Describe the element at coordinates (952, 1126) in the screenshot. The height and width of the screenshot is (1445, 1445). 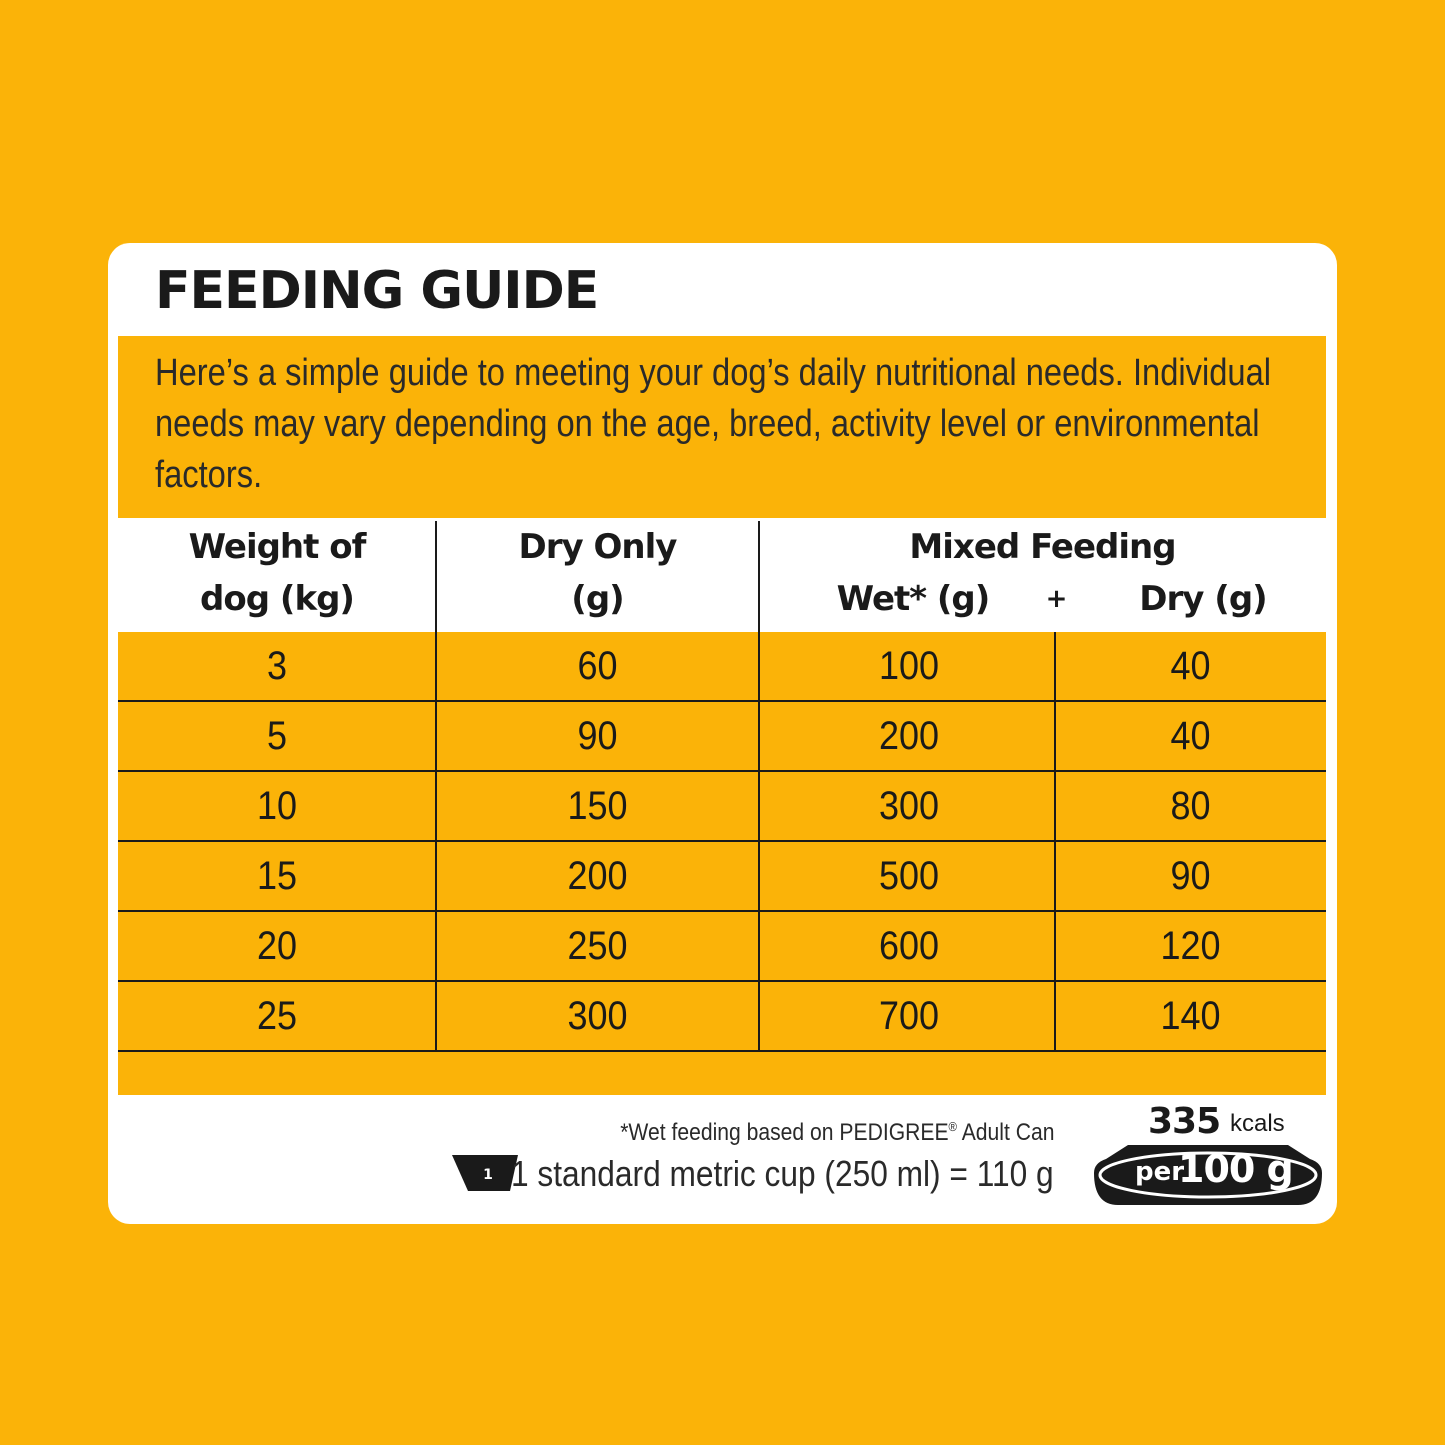
I see `registered-mark: ®` at that location.